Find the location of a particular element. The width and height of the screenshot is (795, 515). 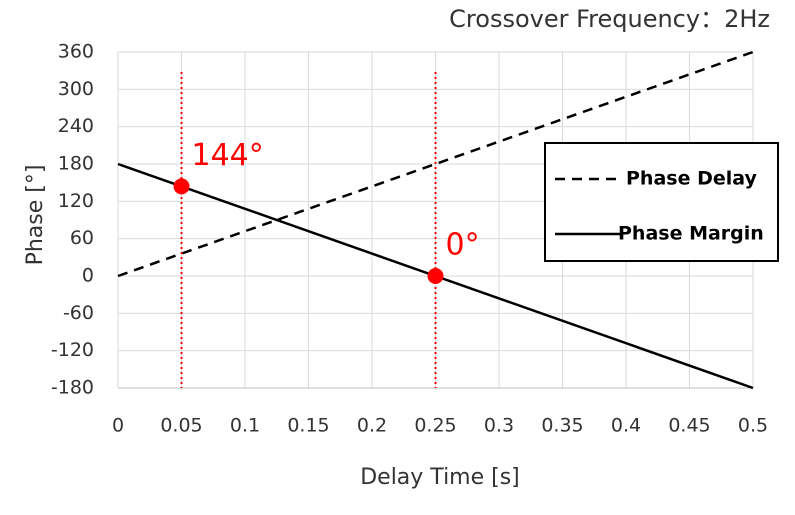

y-tick-label: 240 is located at coordinates (76, 126).